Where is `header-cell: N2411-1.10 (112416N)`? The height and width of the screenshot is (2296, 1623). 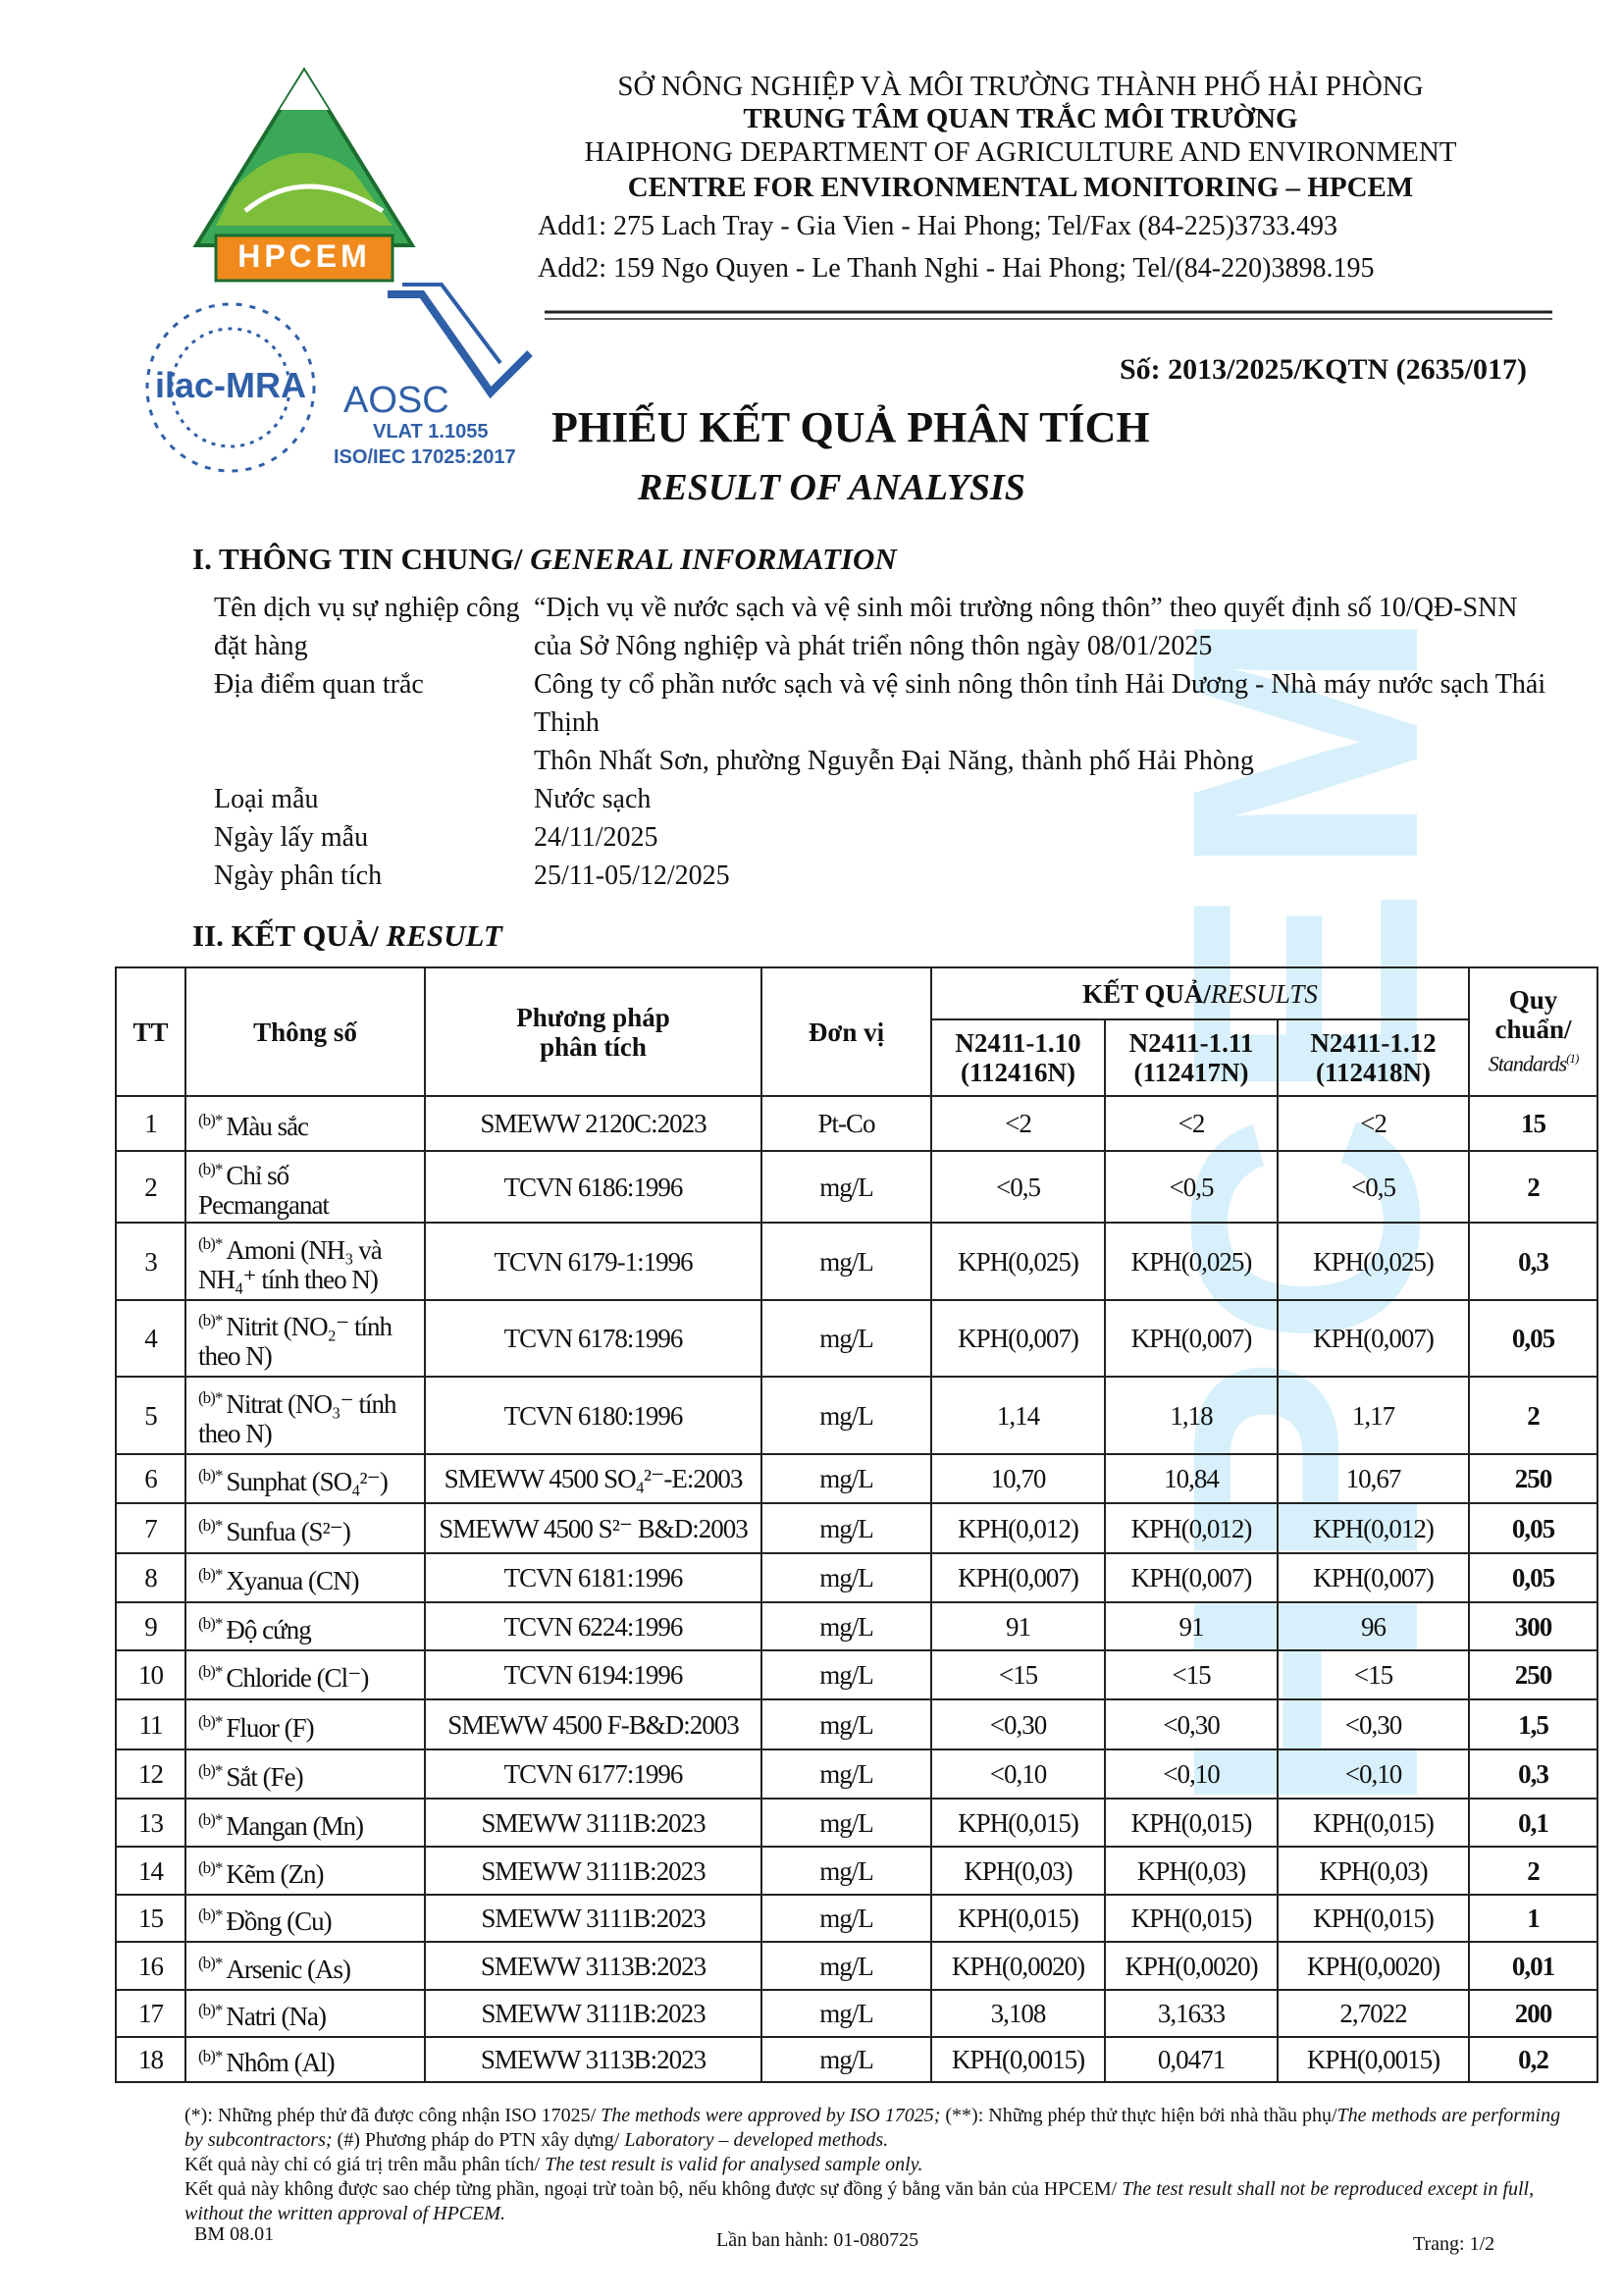
header-cell: N2411-1.10 (112416N) is located at coordinates (1018, 1057).